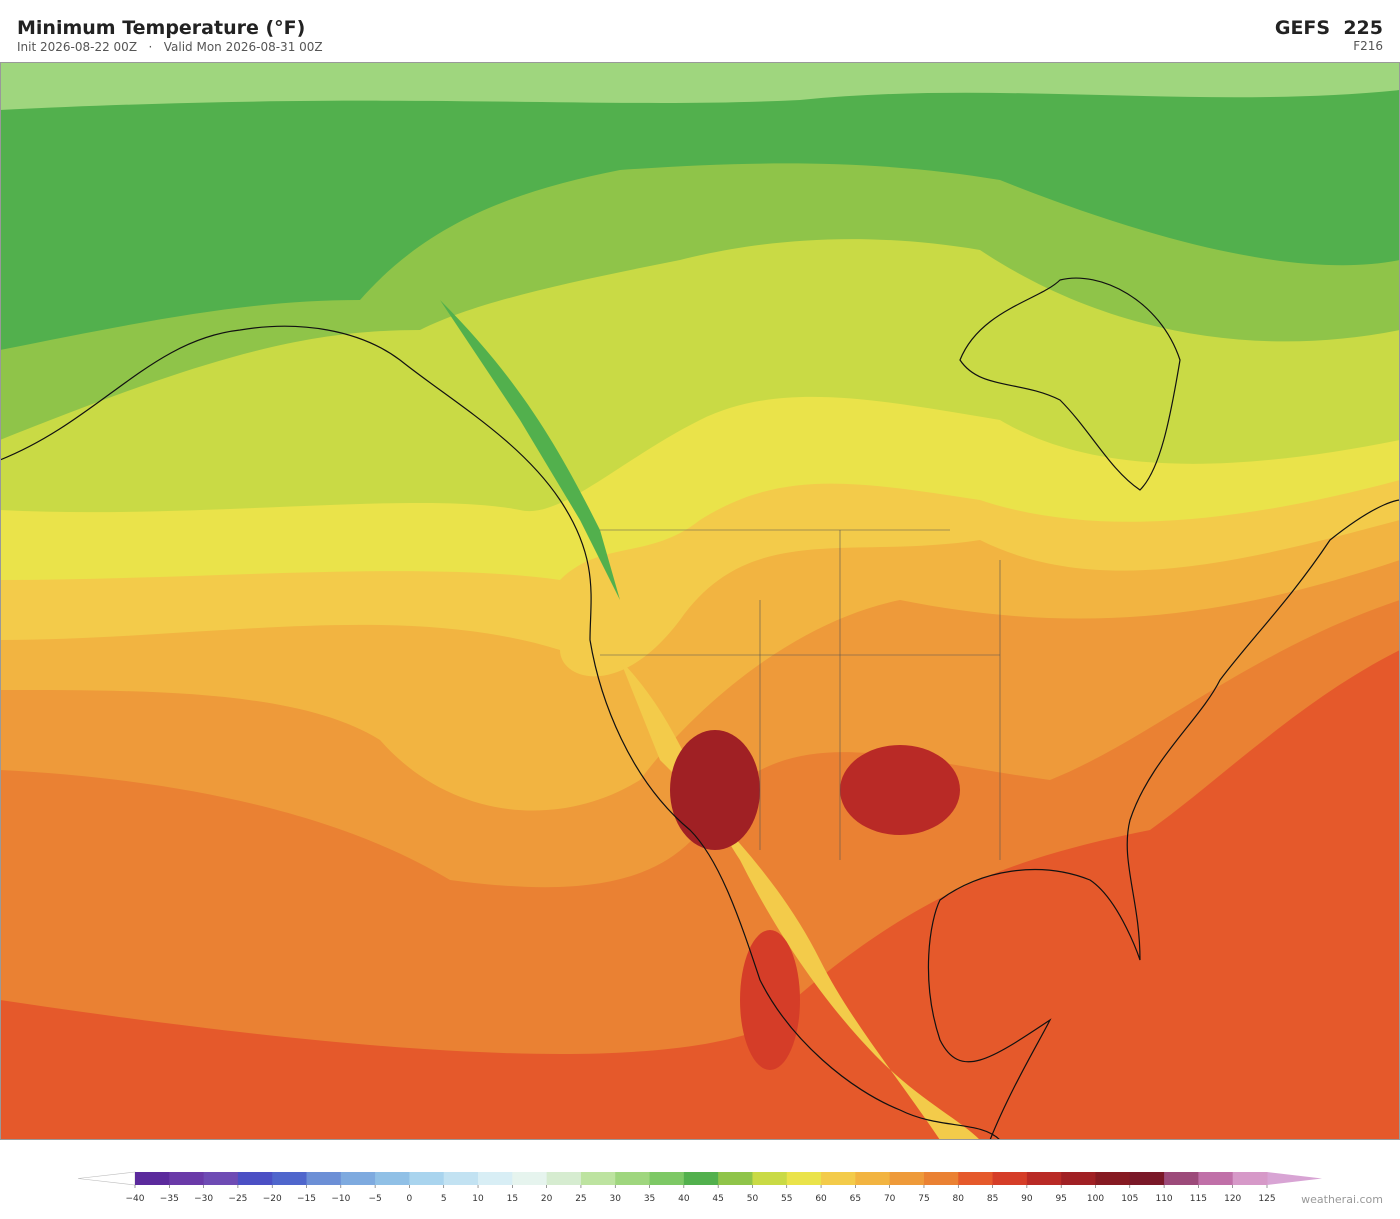 This screenshot has height=1219, width=1400. Describe the element at coordinates (1368, 46) in the screenshot. I see `forecast-hour: F216` at that location.